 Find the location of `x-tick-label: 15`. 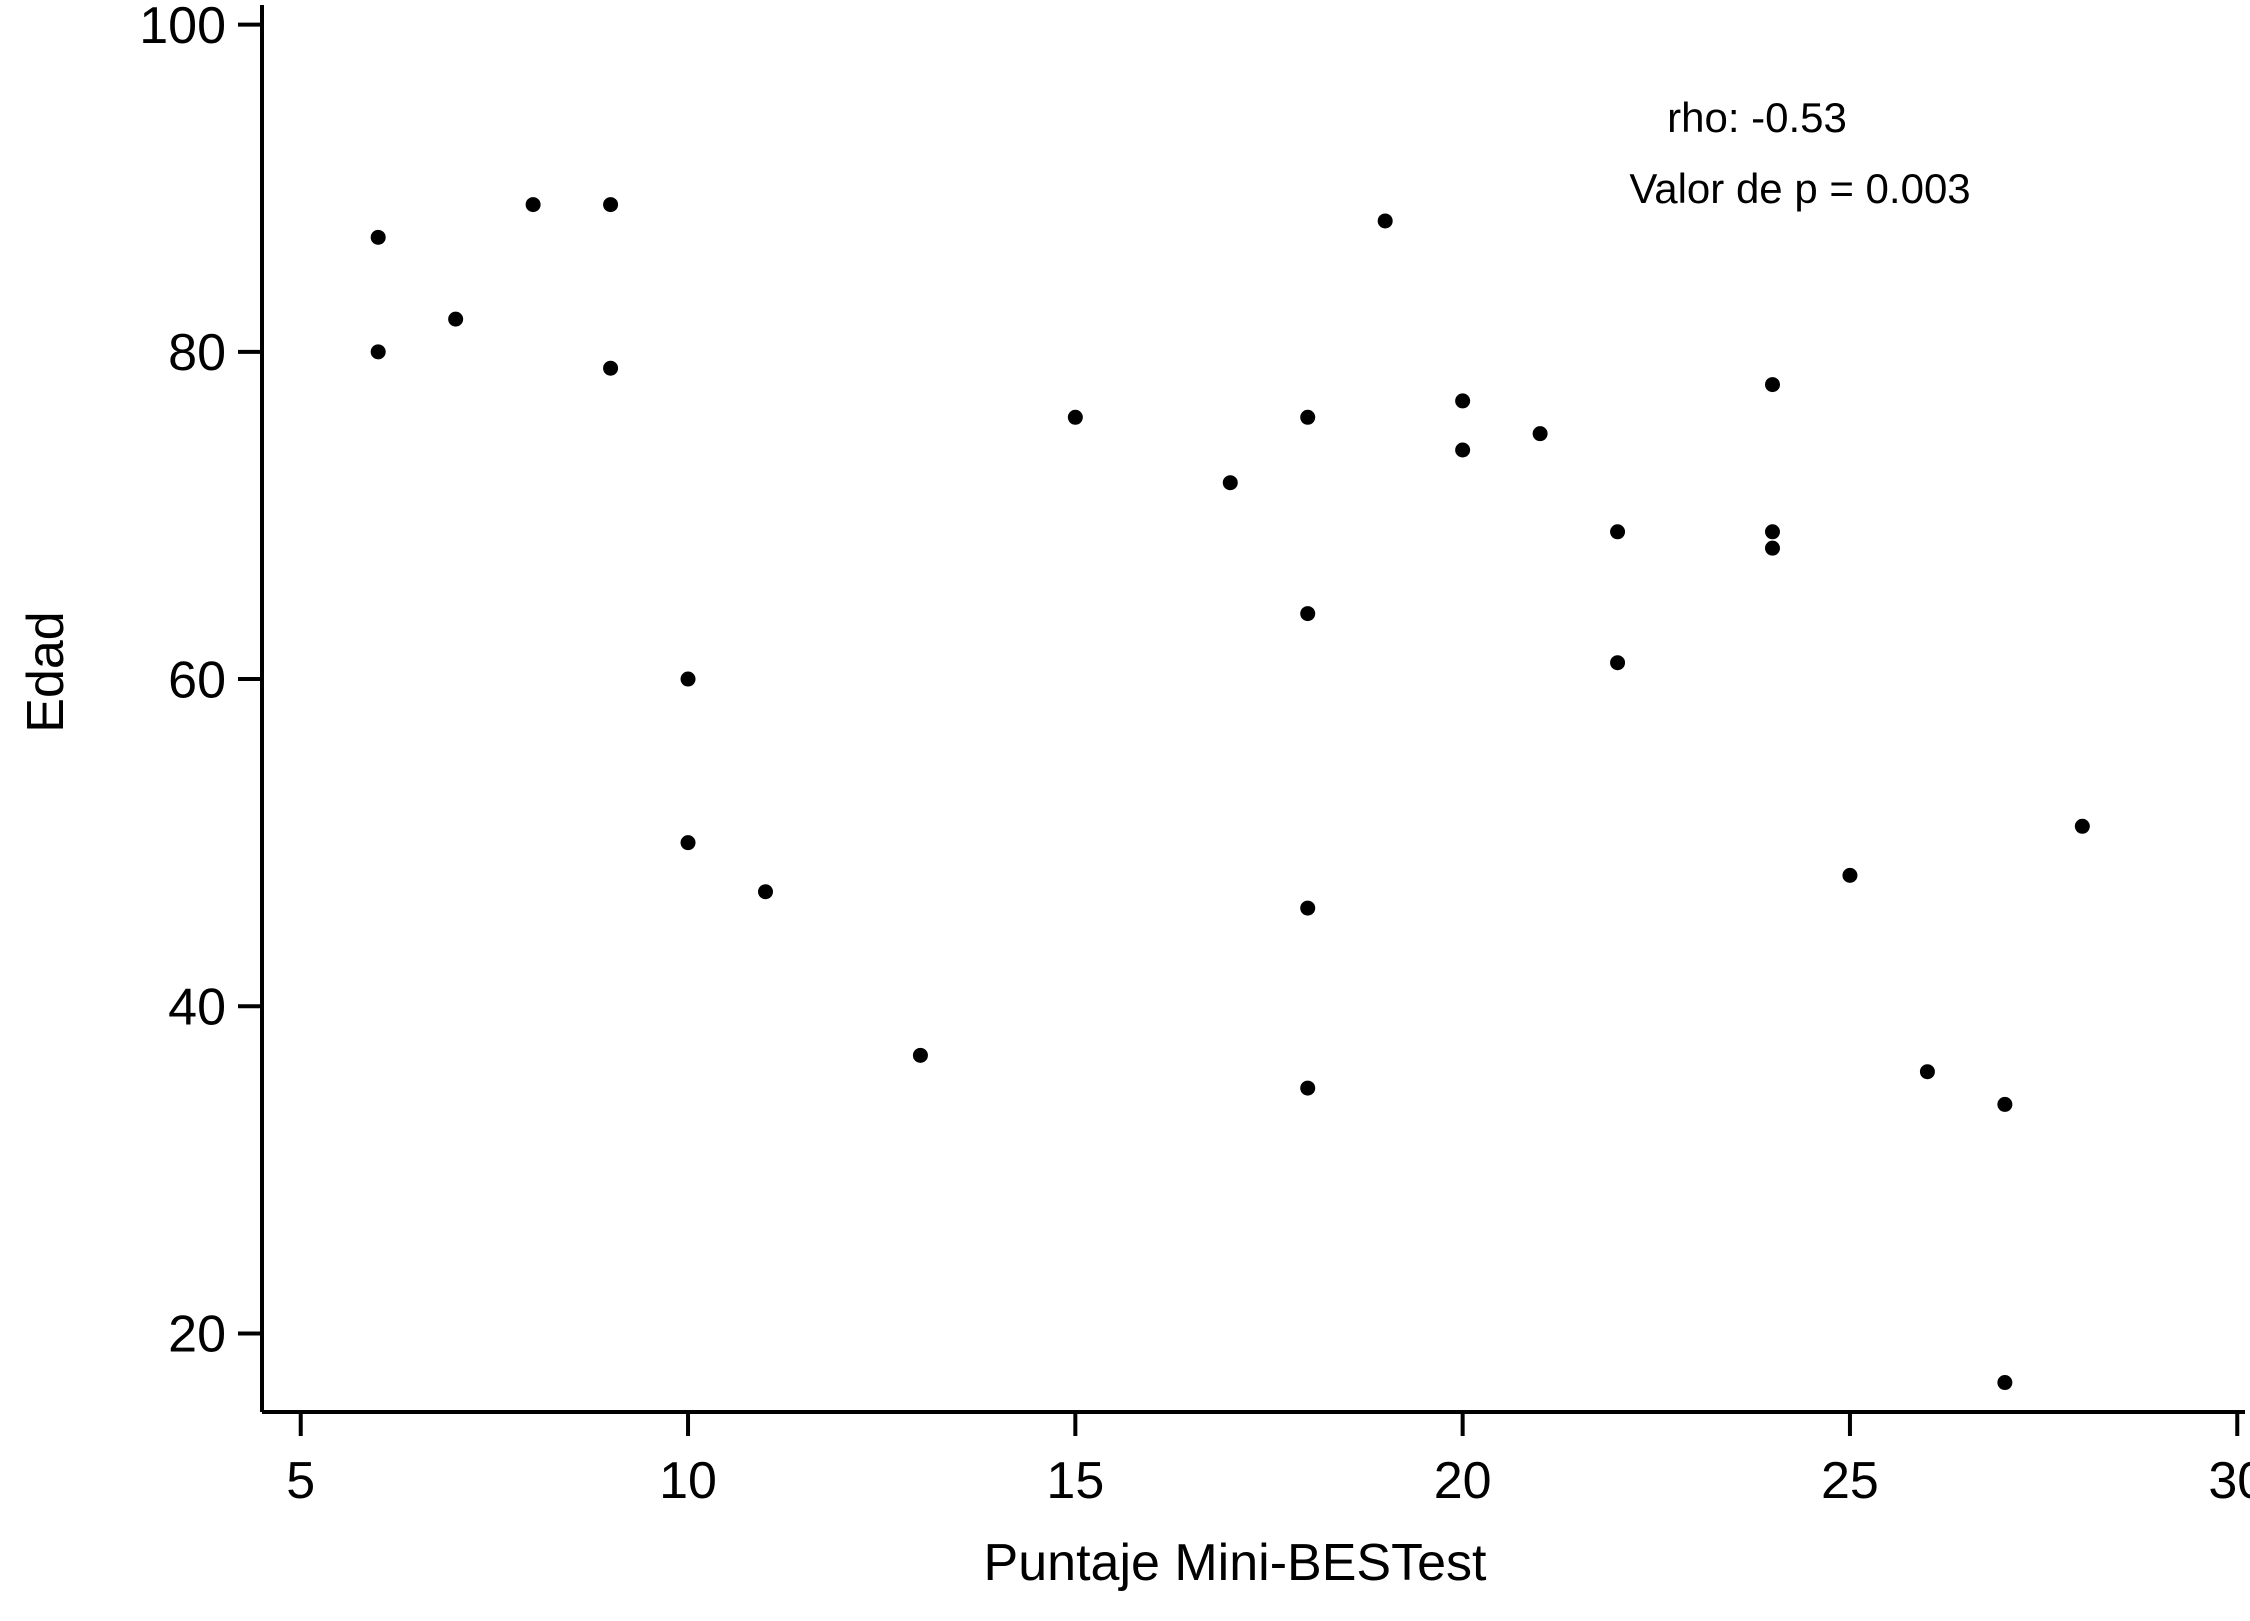

x-tick-label: 15 is located at coordinates (1075, 1481).